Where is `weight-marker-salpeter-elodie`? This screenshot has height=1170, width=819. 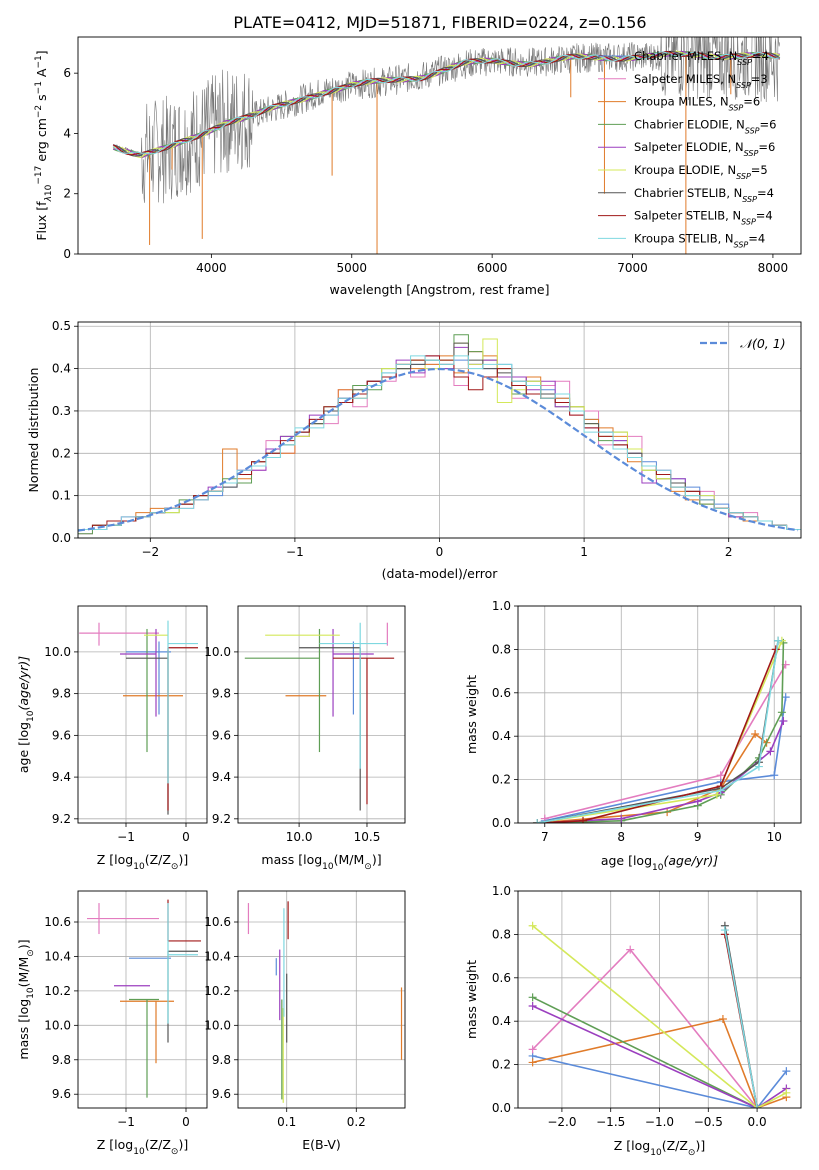
weight-marker-salpeter-elodie is located at coordinates (770, 751).